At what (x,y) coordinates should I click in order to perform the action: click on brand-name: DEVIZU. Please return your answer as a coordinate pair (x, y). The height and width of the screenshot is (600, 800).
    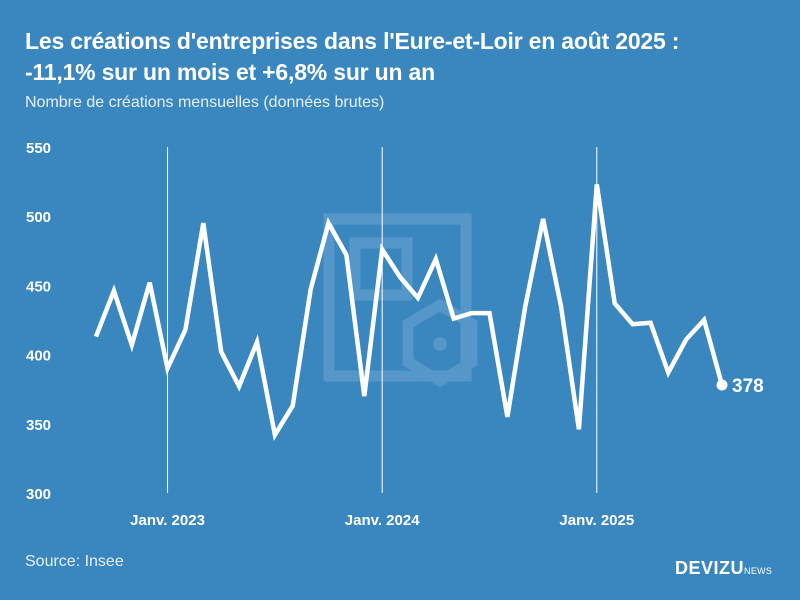
    Looking at the image, I should click on (710, 568).